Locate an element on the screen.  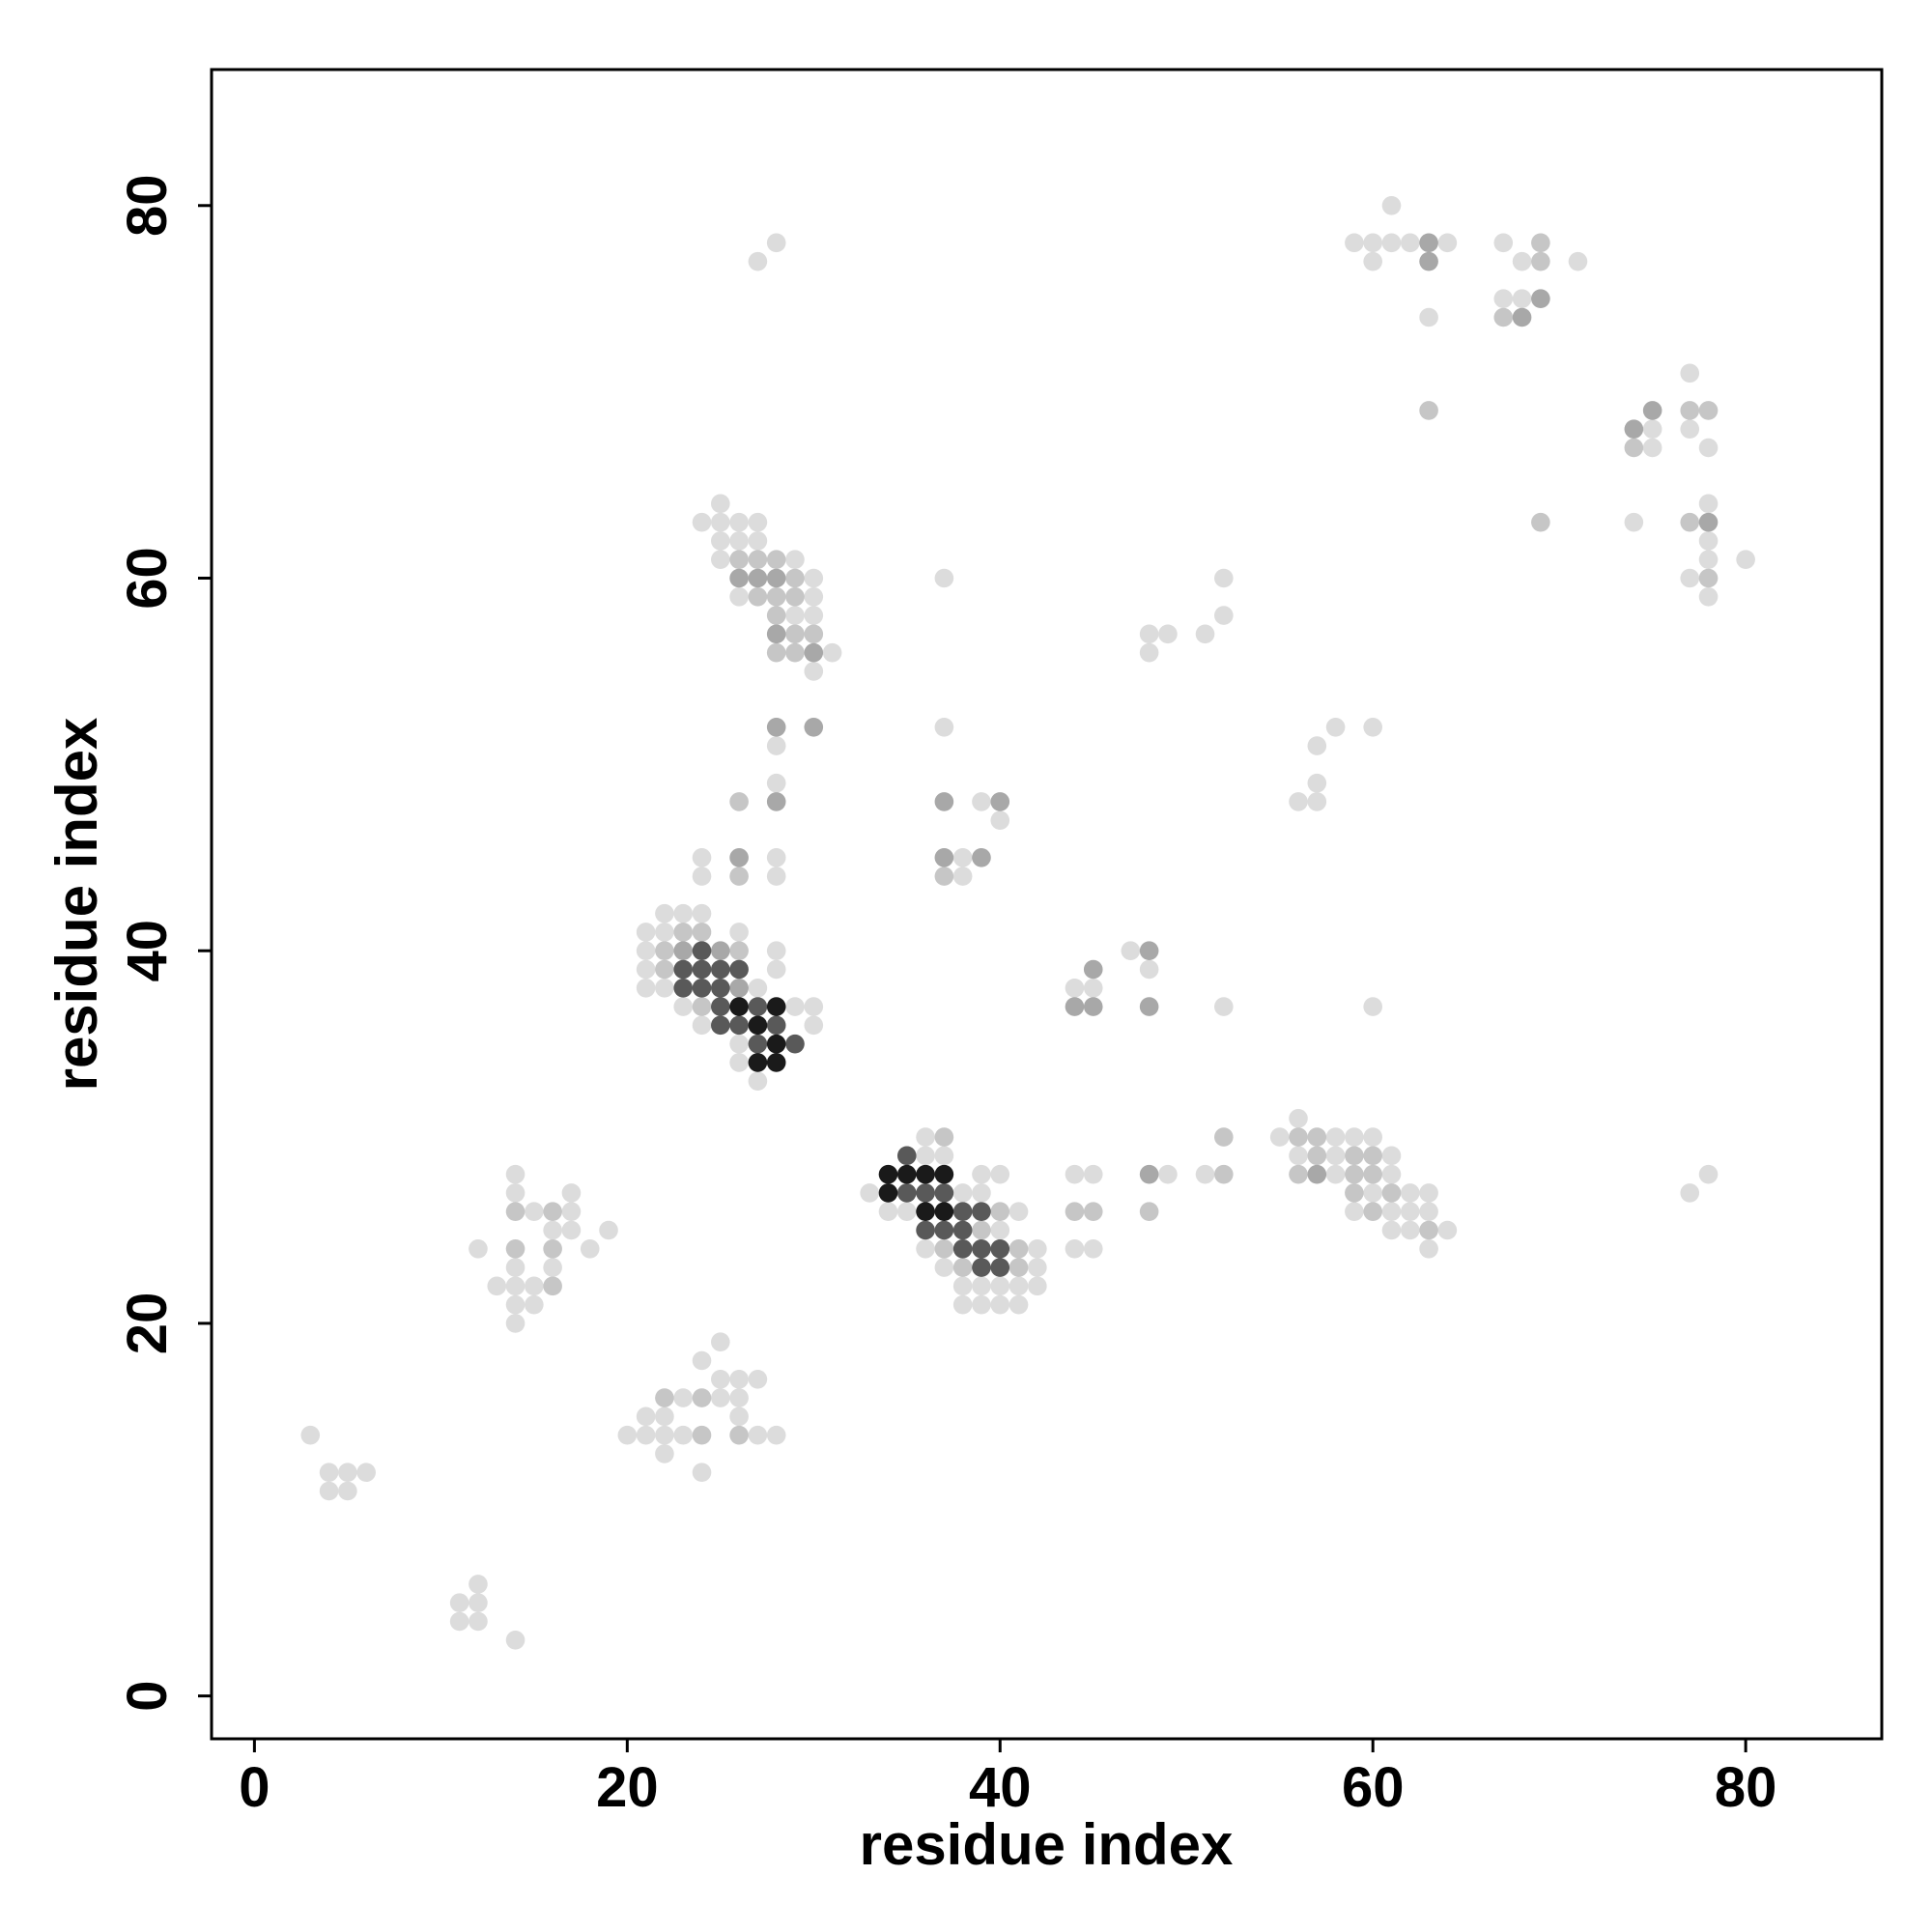
y-tick-label: 60 is located at coordinates (147, 578).